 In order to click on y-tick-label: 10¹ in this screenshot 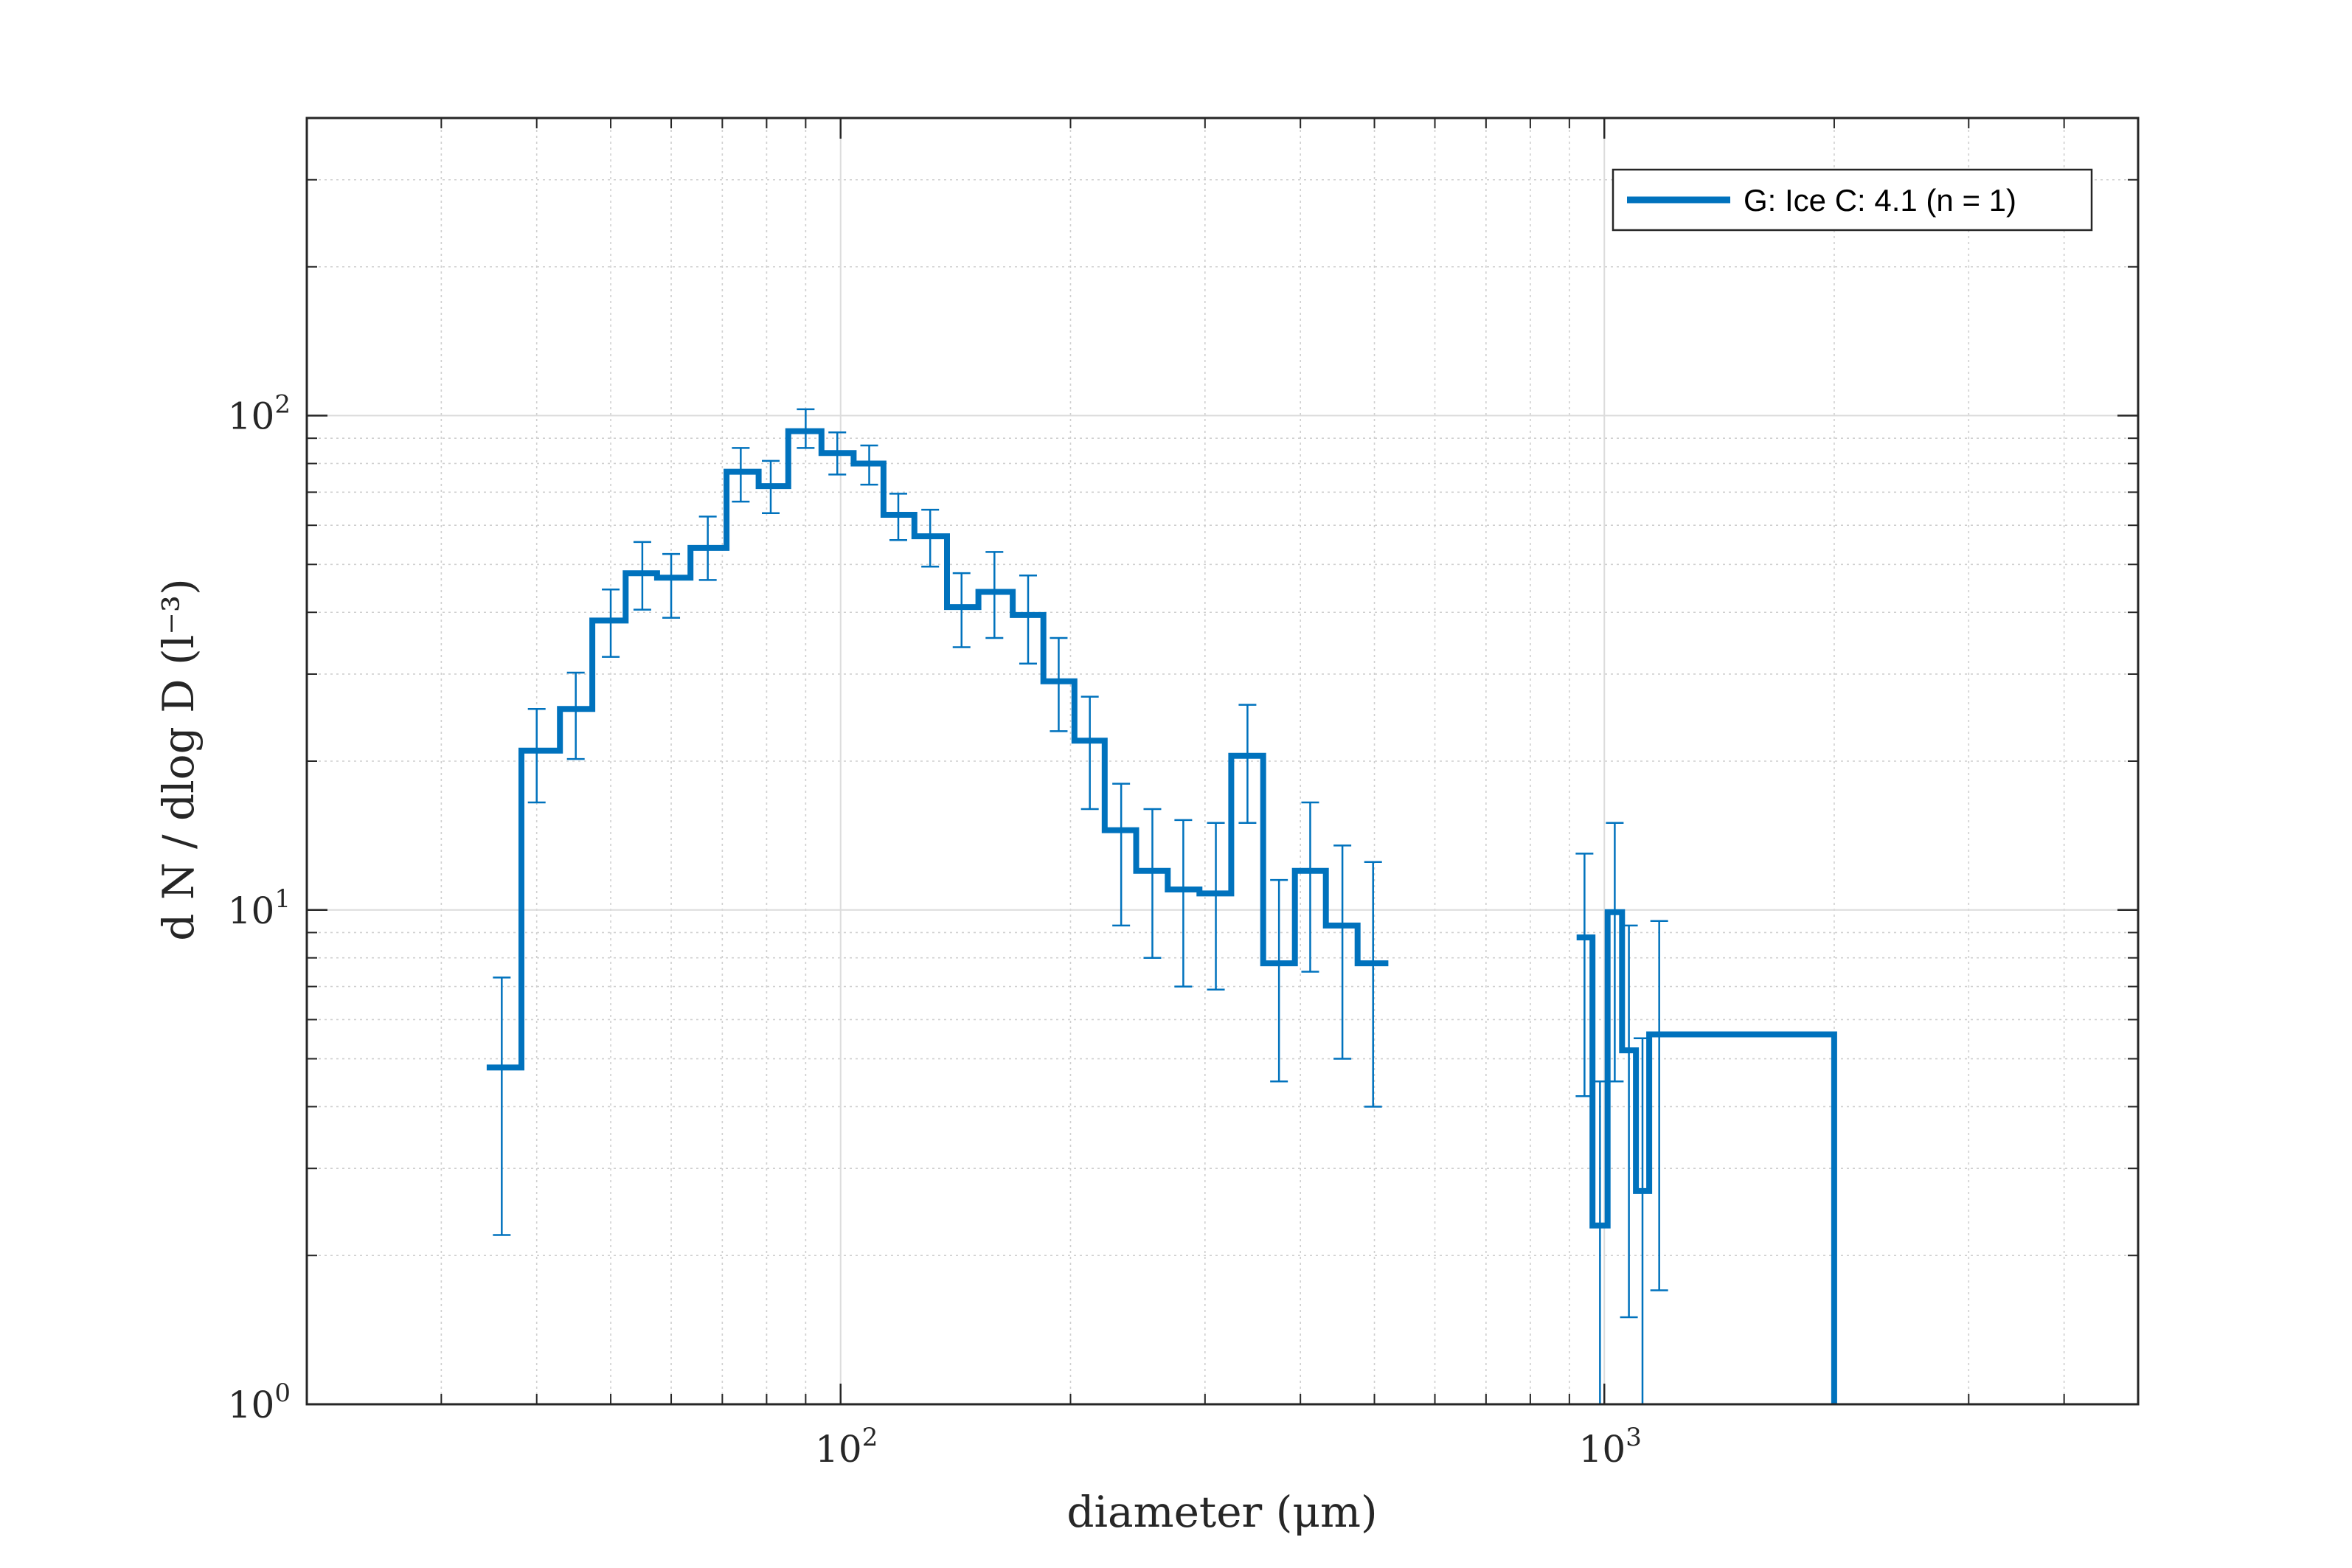, I will do `click(259, 908)`.